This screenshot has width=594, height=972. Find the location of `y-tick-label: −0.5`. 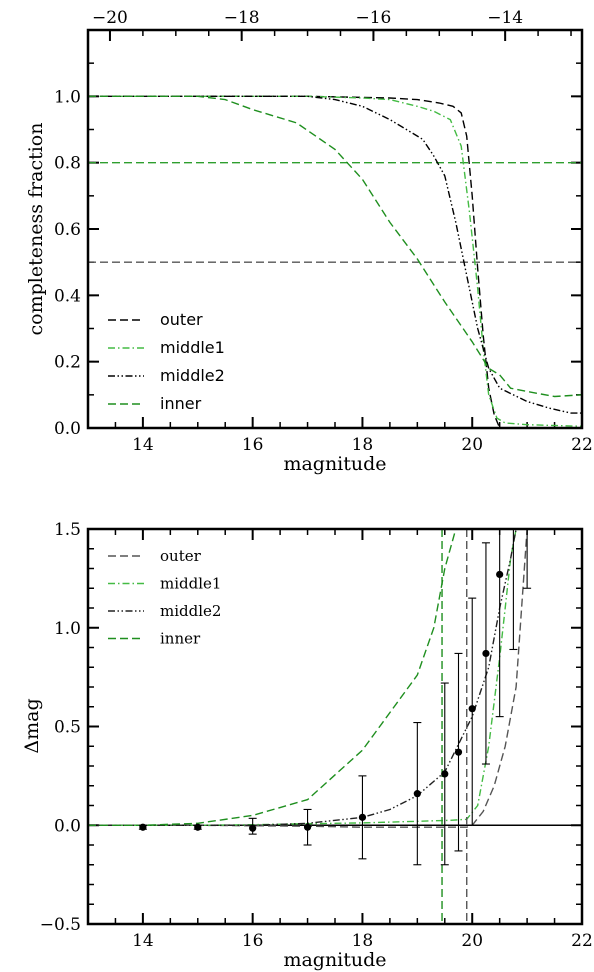

y-tick-label: −0.5 is located at coordinates (60, 925).